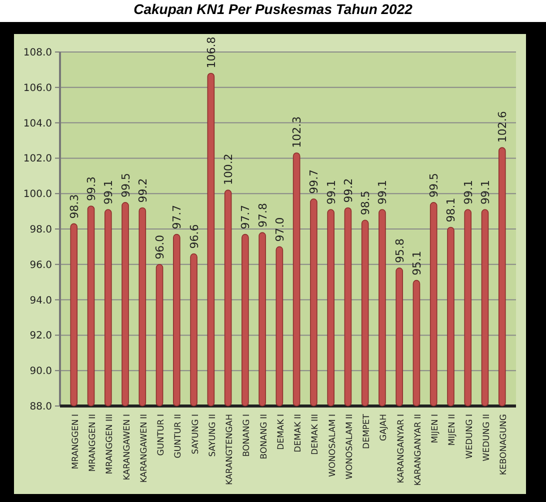 The width and height of the screenshot is (546, 502). Describe the element at coordinates (279, 229) in the screenshot. I see `data-label: 97.0` at that location.